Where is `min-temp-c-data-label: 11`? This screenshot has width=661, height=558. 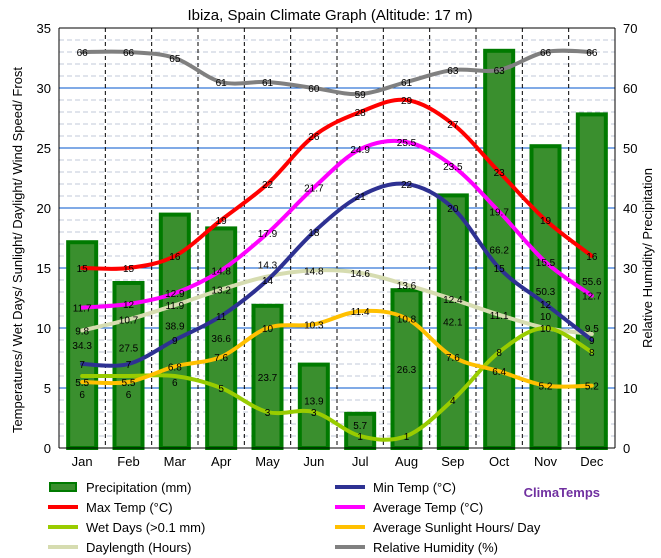 min-temp-c-data-label: 11 is located at coordinates (221, 317).